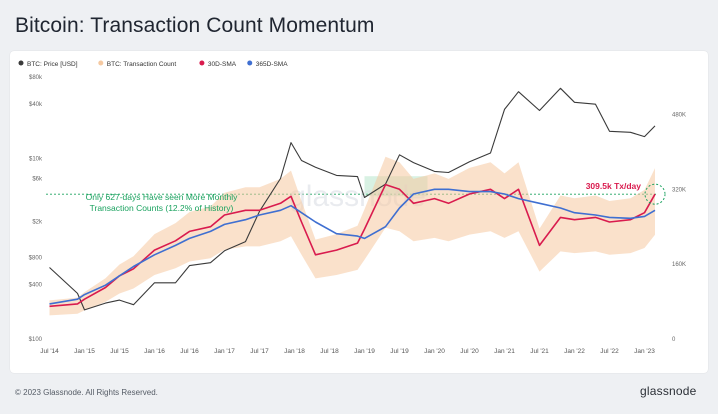 The image size is (718, 414). What do you see at coordinates (574, 351) in the screenshot?
I see `x-tick-15: Jan '22` at bounding box center [574, 351].